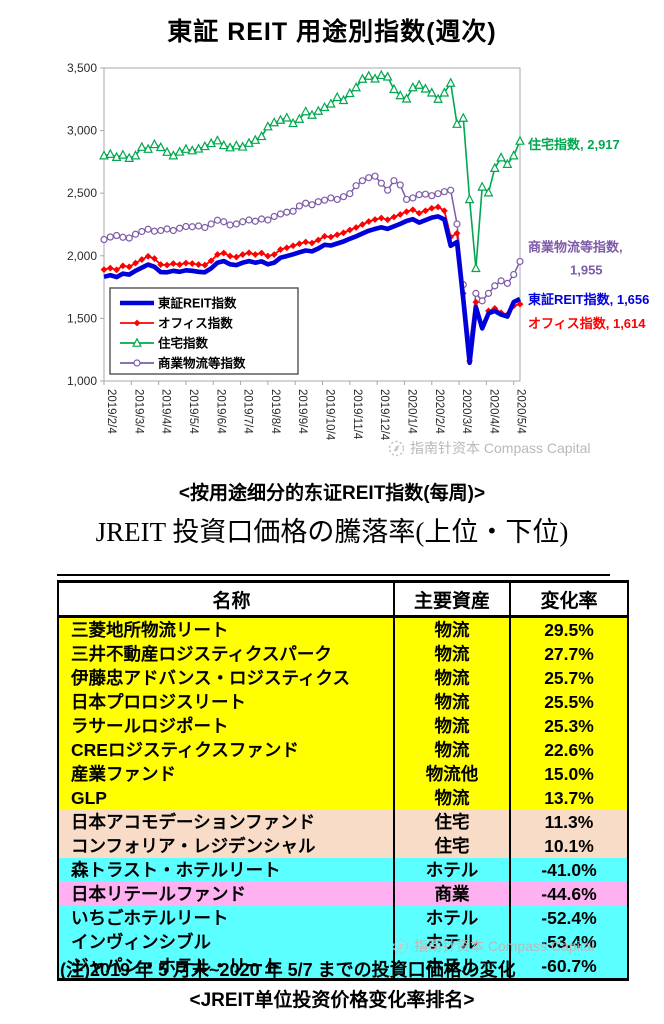 This screenshot has width=664, height=1024. What do you see at coordinates (568, 918) in the screenshot?
I see `table-cell-change: -52.4%` at bounding box center [568, 918].